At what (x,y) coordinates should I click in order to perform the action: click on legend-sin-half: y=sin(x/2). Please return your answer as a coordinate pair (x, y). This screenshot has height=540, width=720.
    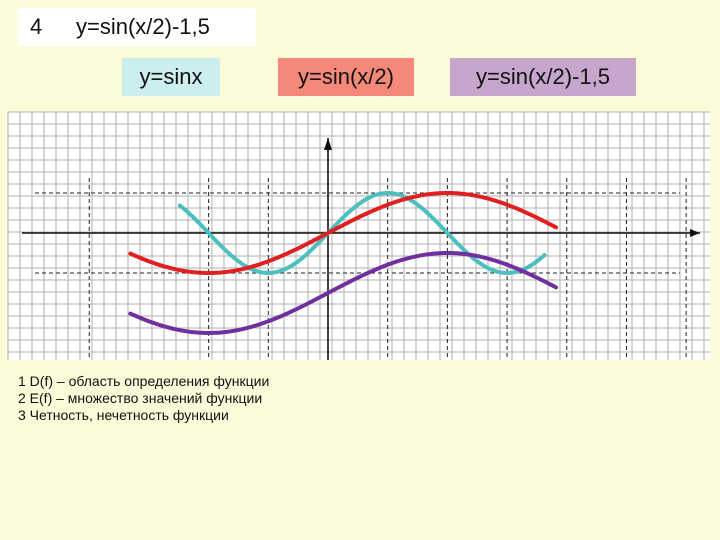
    Looking at the image, I should click on (346, 77).